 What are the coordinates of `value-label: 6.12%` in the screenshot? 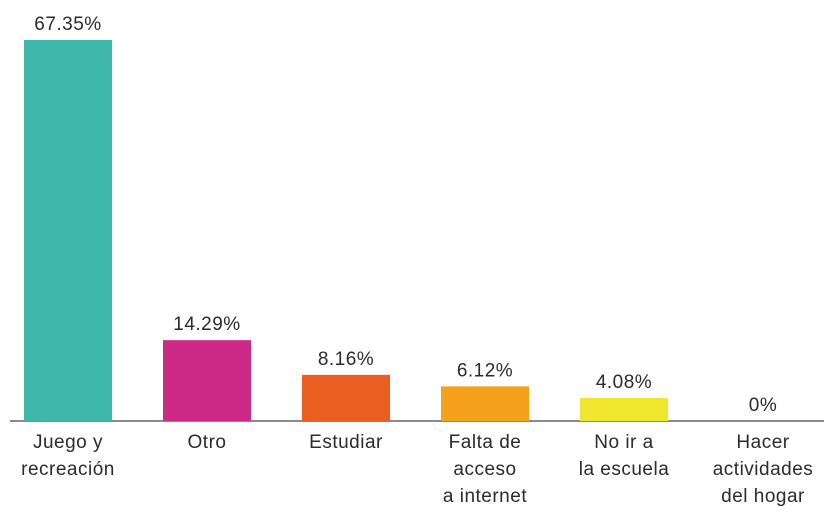 It's located at (485, 370).